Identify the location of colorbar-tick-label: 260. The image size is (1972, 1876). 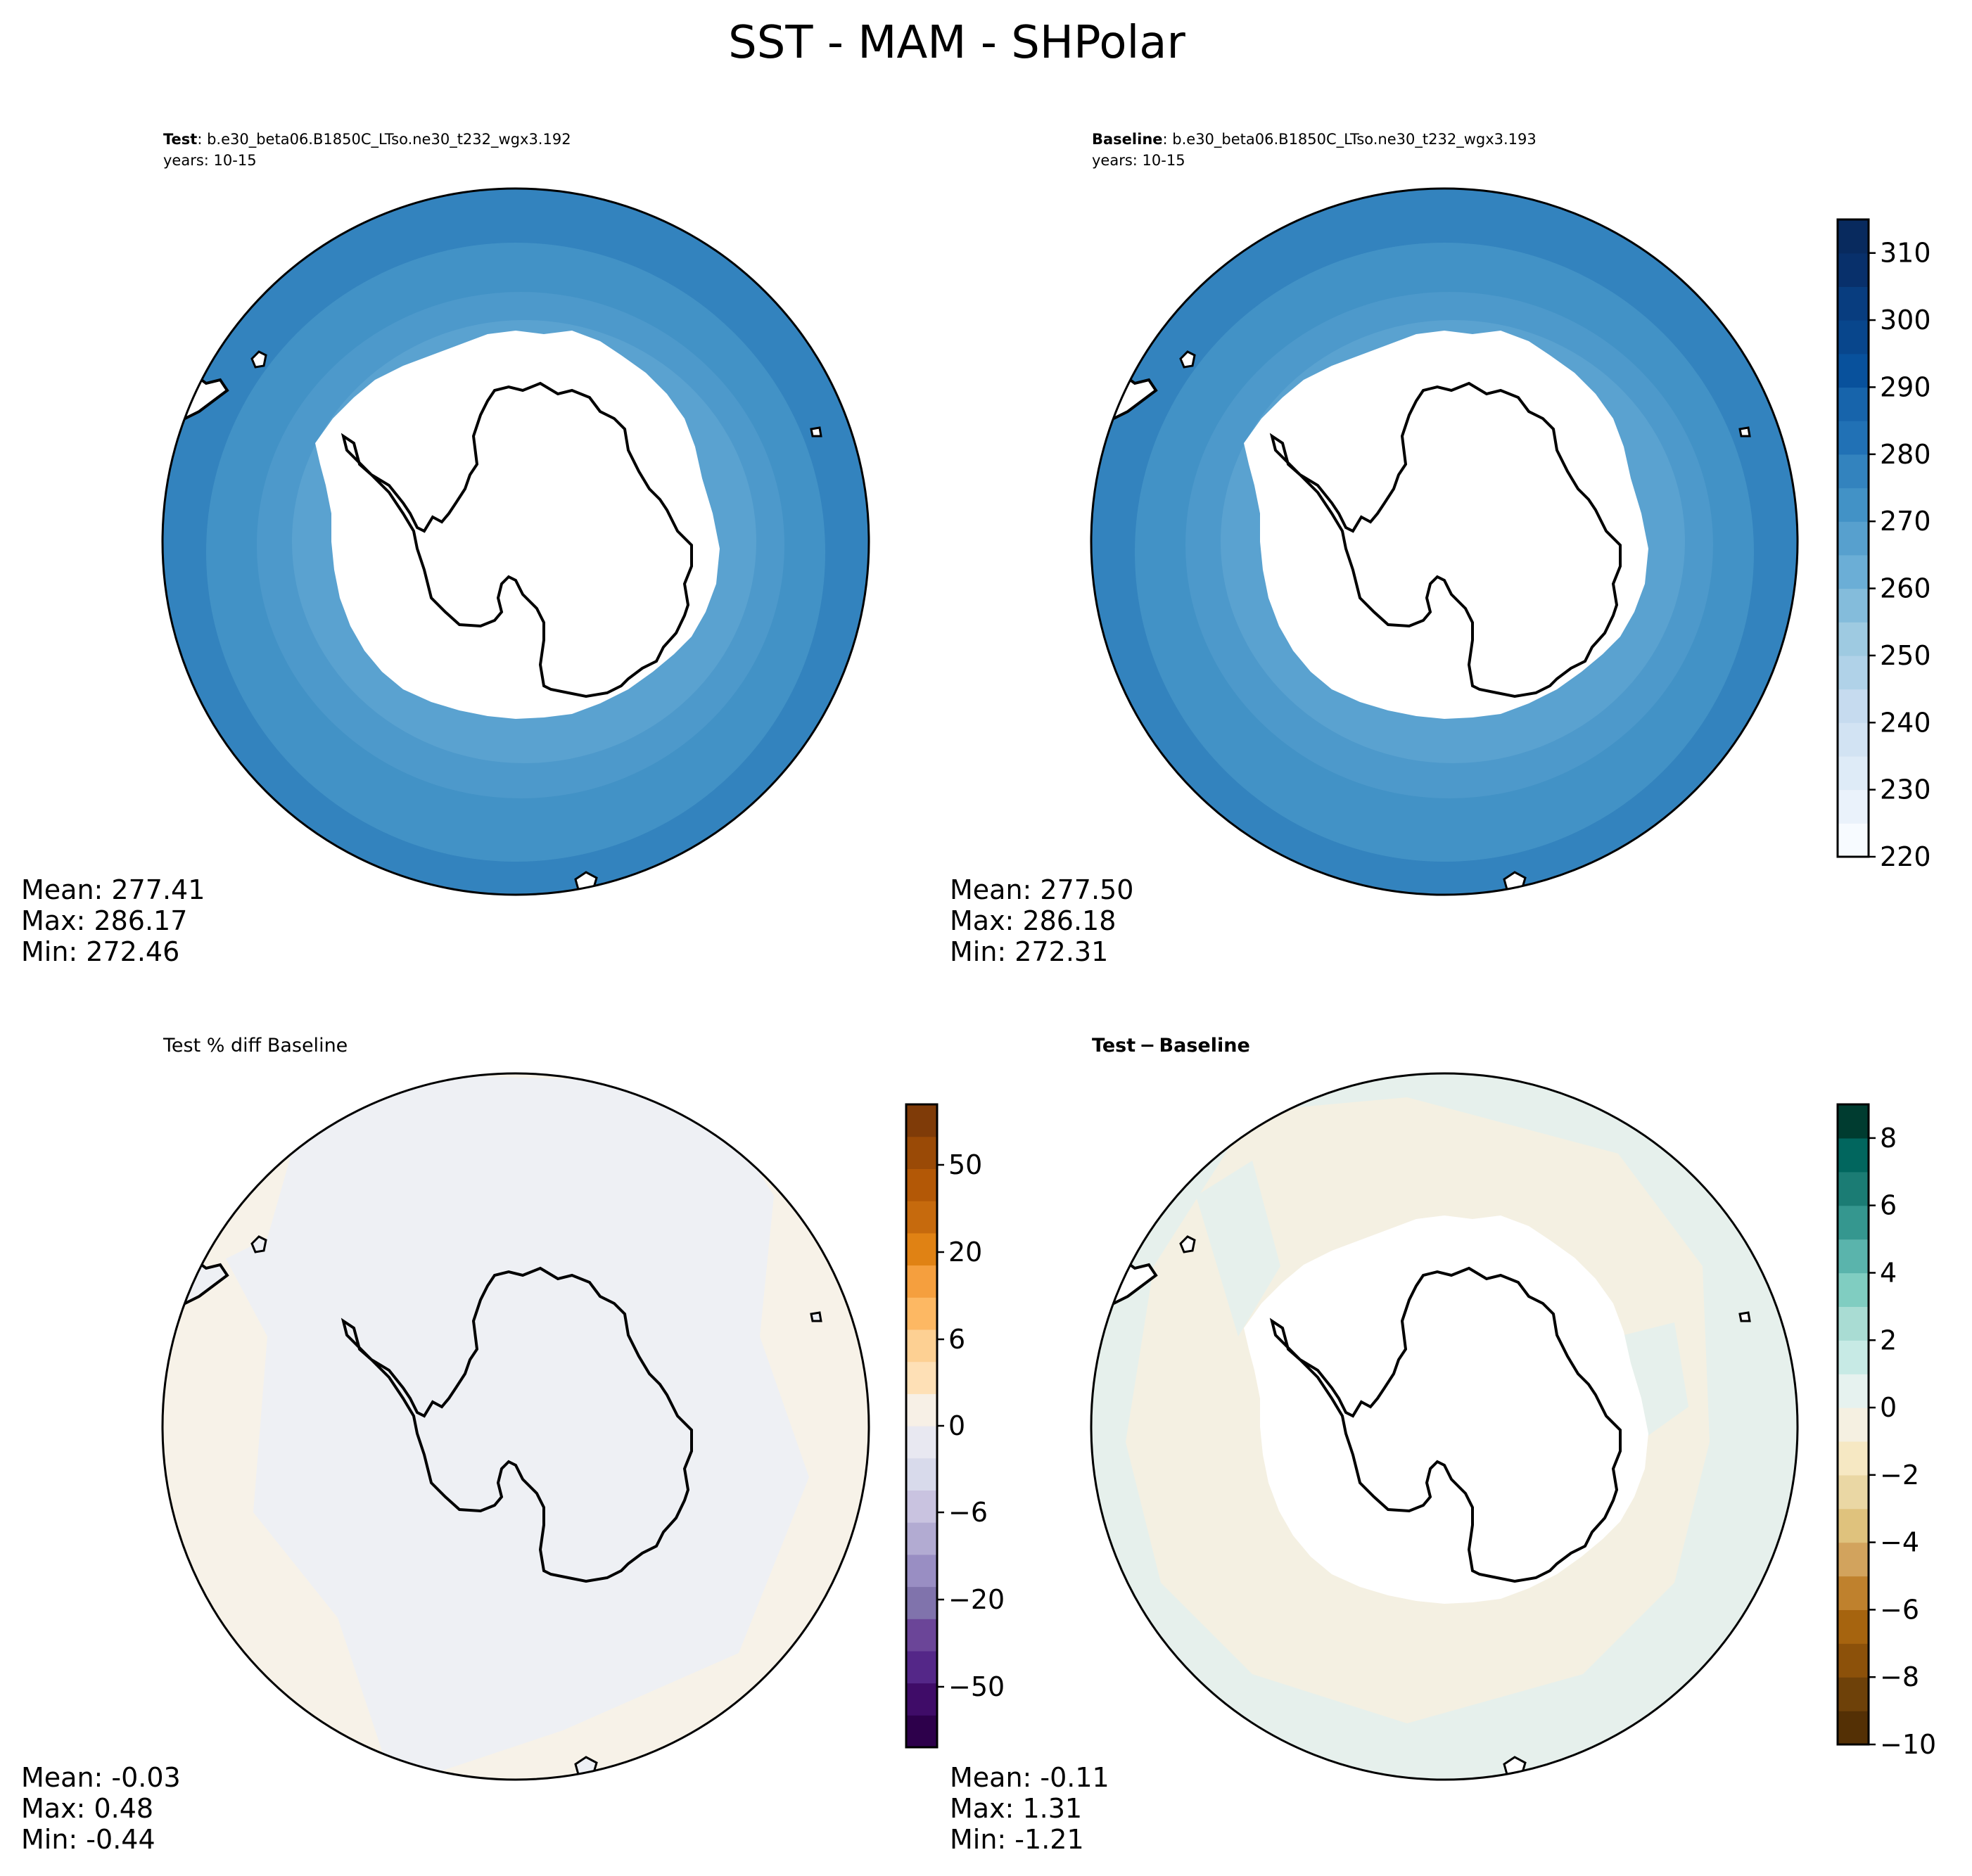
(1906, 588).